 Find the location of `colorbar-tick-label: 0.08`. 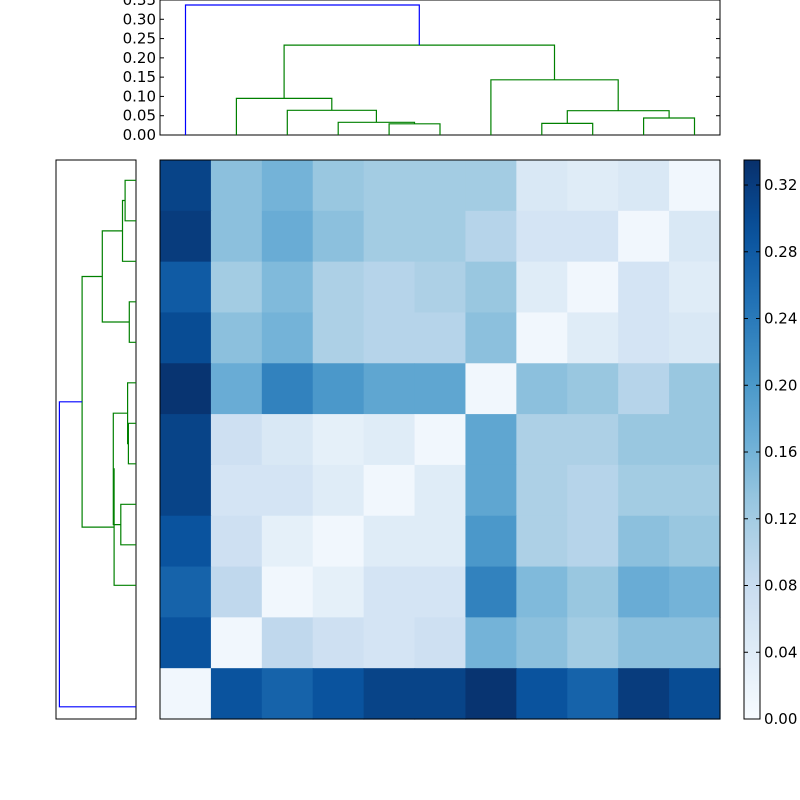

colorbar-tick-label: 0.08 is located at coordinates (780, 586).